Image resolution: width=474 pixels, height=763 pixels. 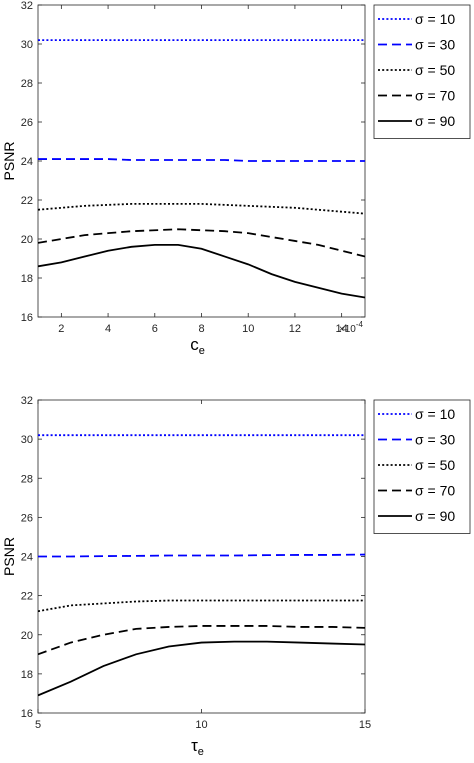 I want to click on x-axis-multiplier-base: ×10, so click(x=347, y=329).